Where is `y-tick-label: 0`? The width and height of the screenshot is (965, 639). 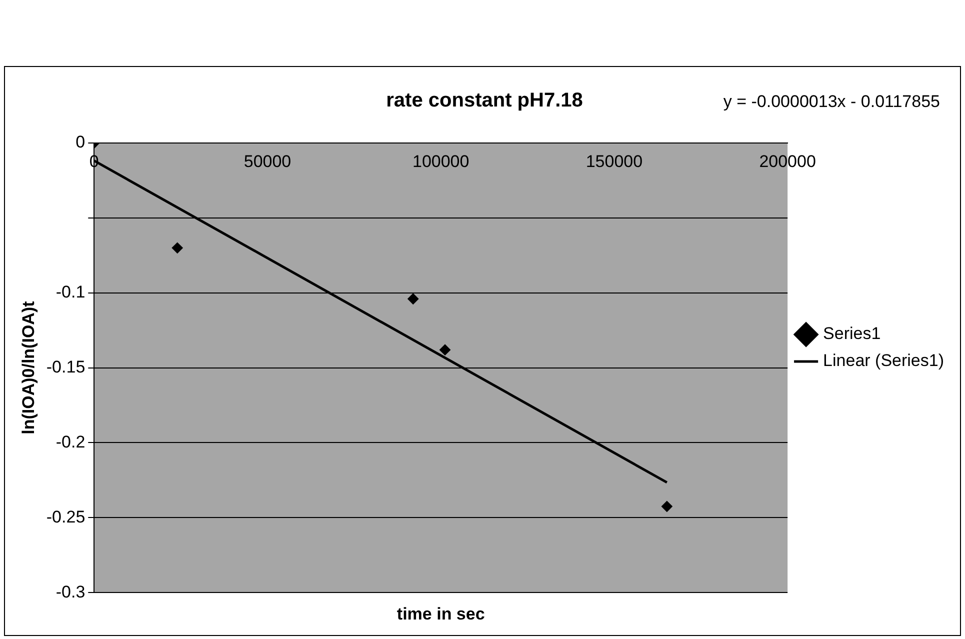 y-tick-label: 0 is located at coordinates (81, 142).